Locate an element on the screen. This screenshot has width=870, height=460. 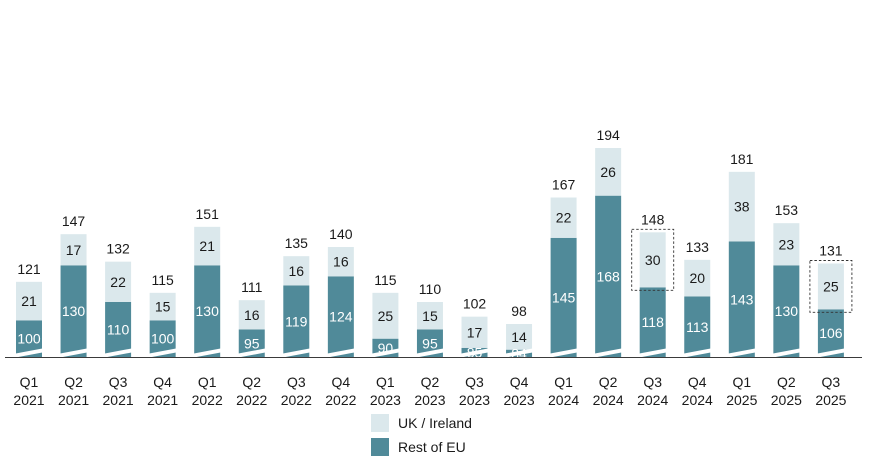
value-label-uk-q2-2022: 16 is located at coordinates (252, 315).